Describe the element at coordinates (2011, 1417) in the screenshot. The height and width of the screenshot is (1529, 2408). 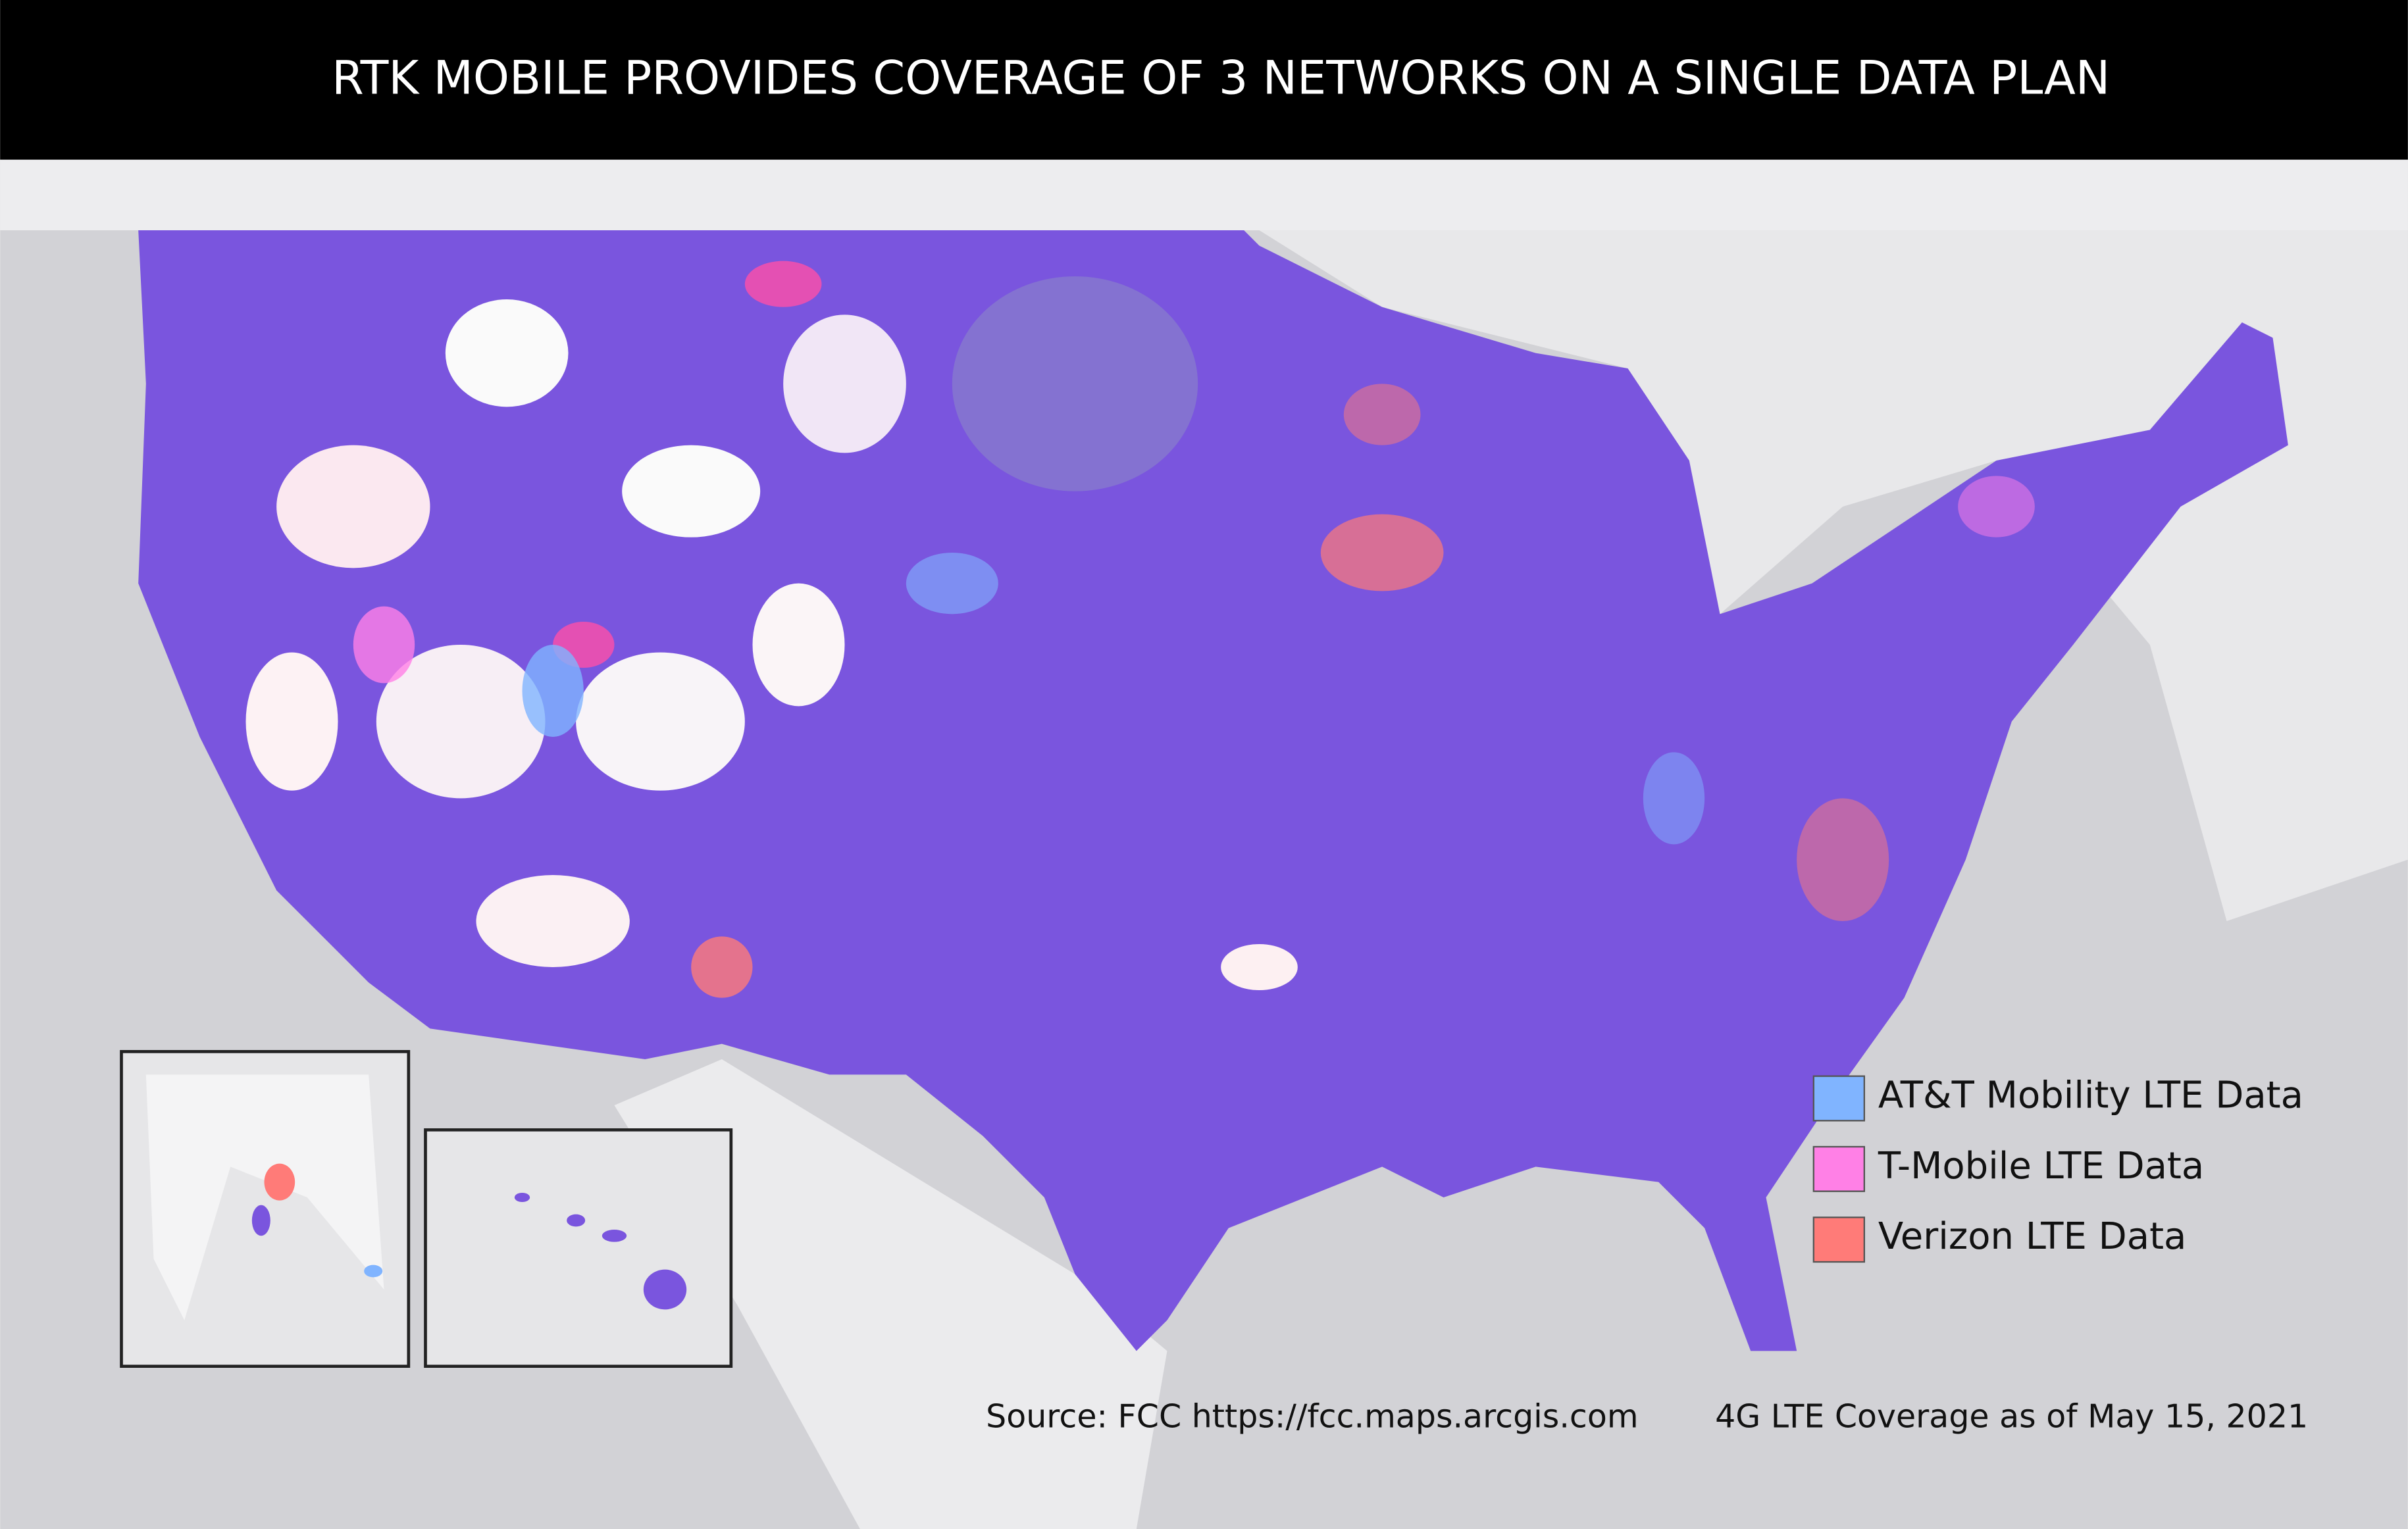
I see `coverage-note: 4G LTE Coverage as of May 15, 2021` at that location.